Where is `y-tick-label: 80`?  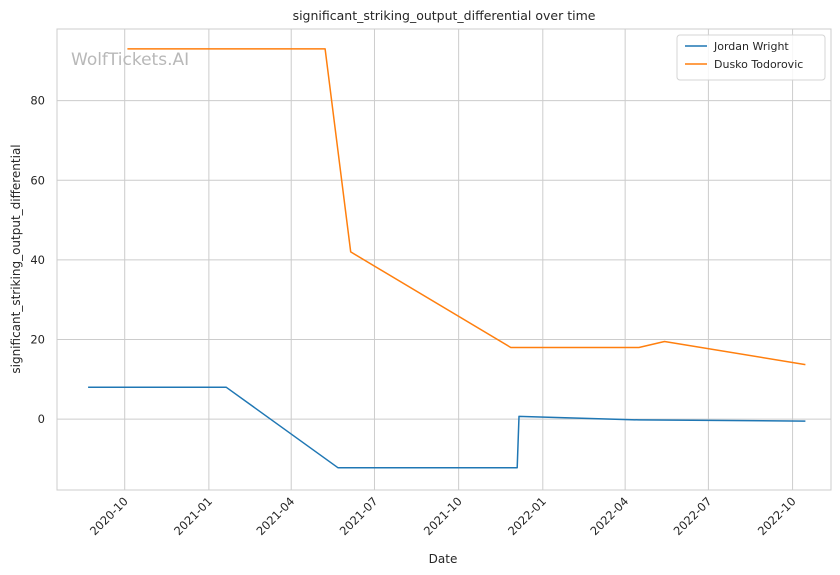 y-tick-label: 80 is located at coordinates (37, 101).